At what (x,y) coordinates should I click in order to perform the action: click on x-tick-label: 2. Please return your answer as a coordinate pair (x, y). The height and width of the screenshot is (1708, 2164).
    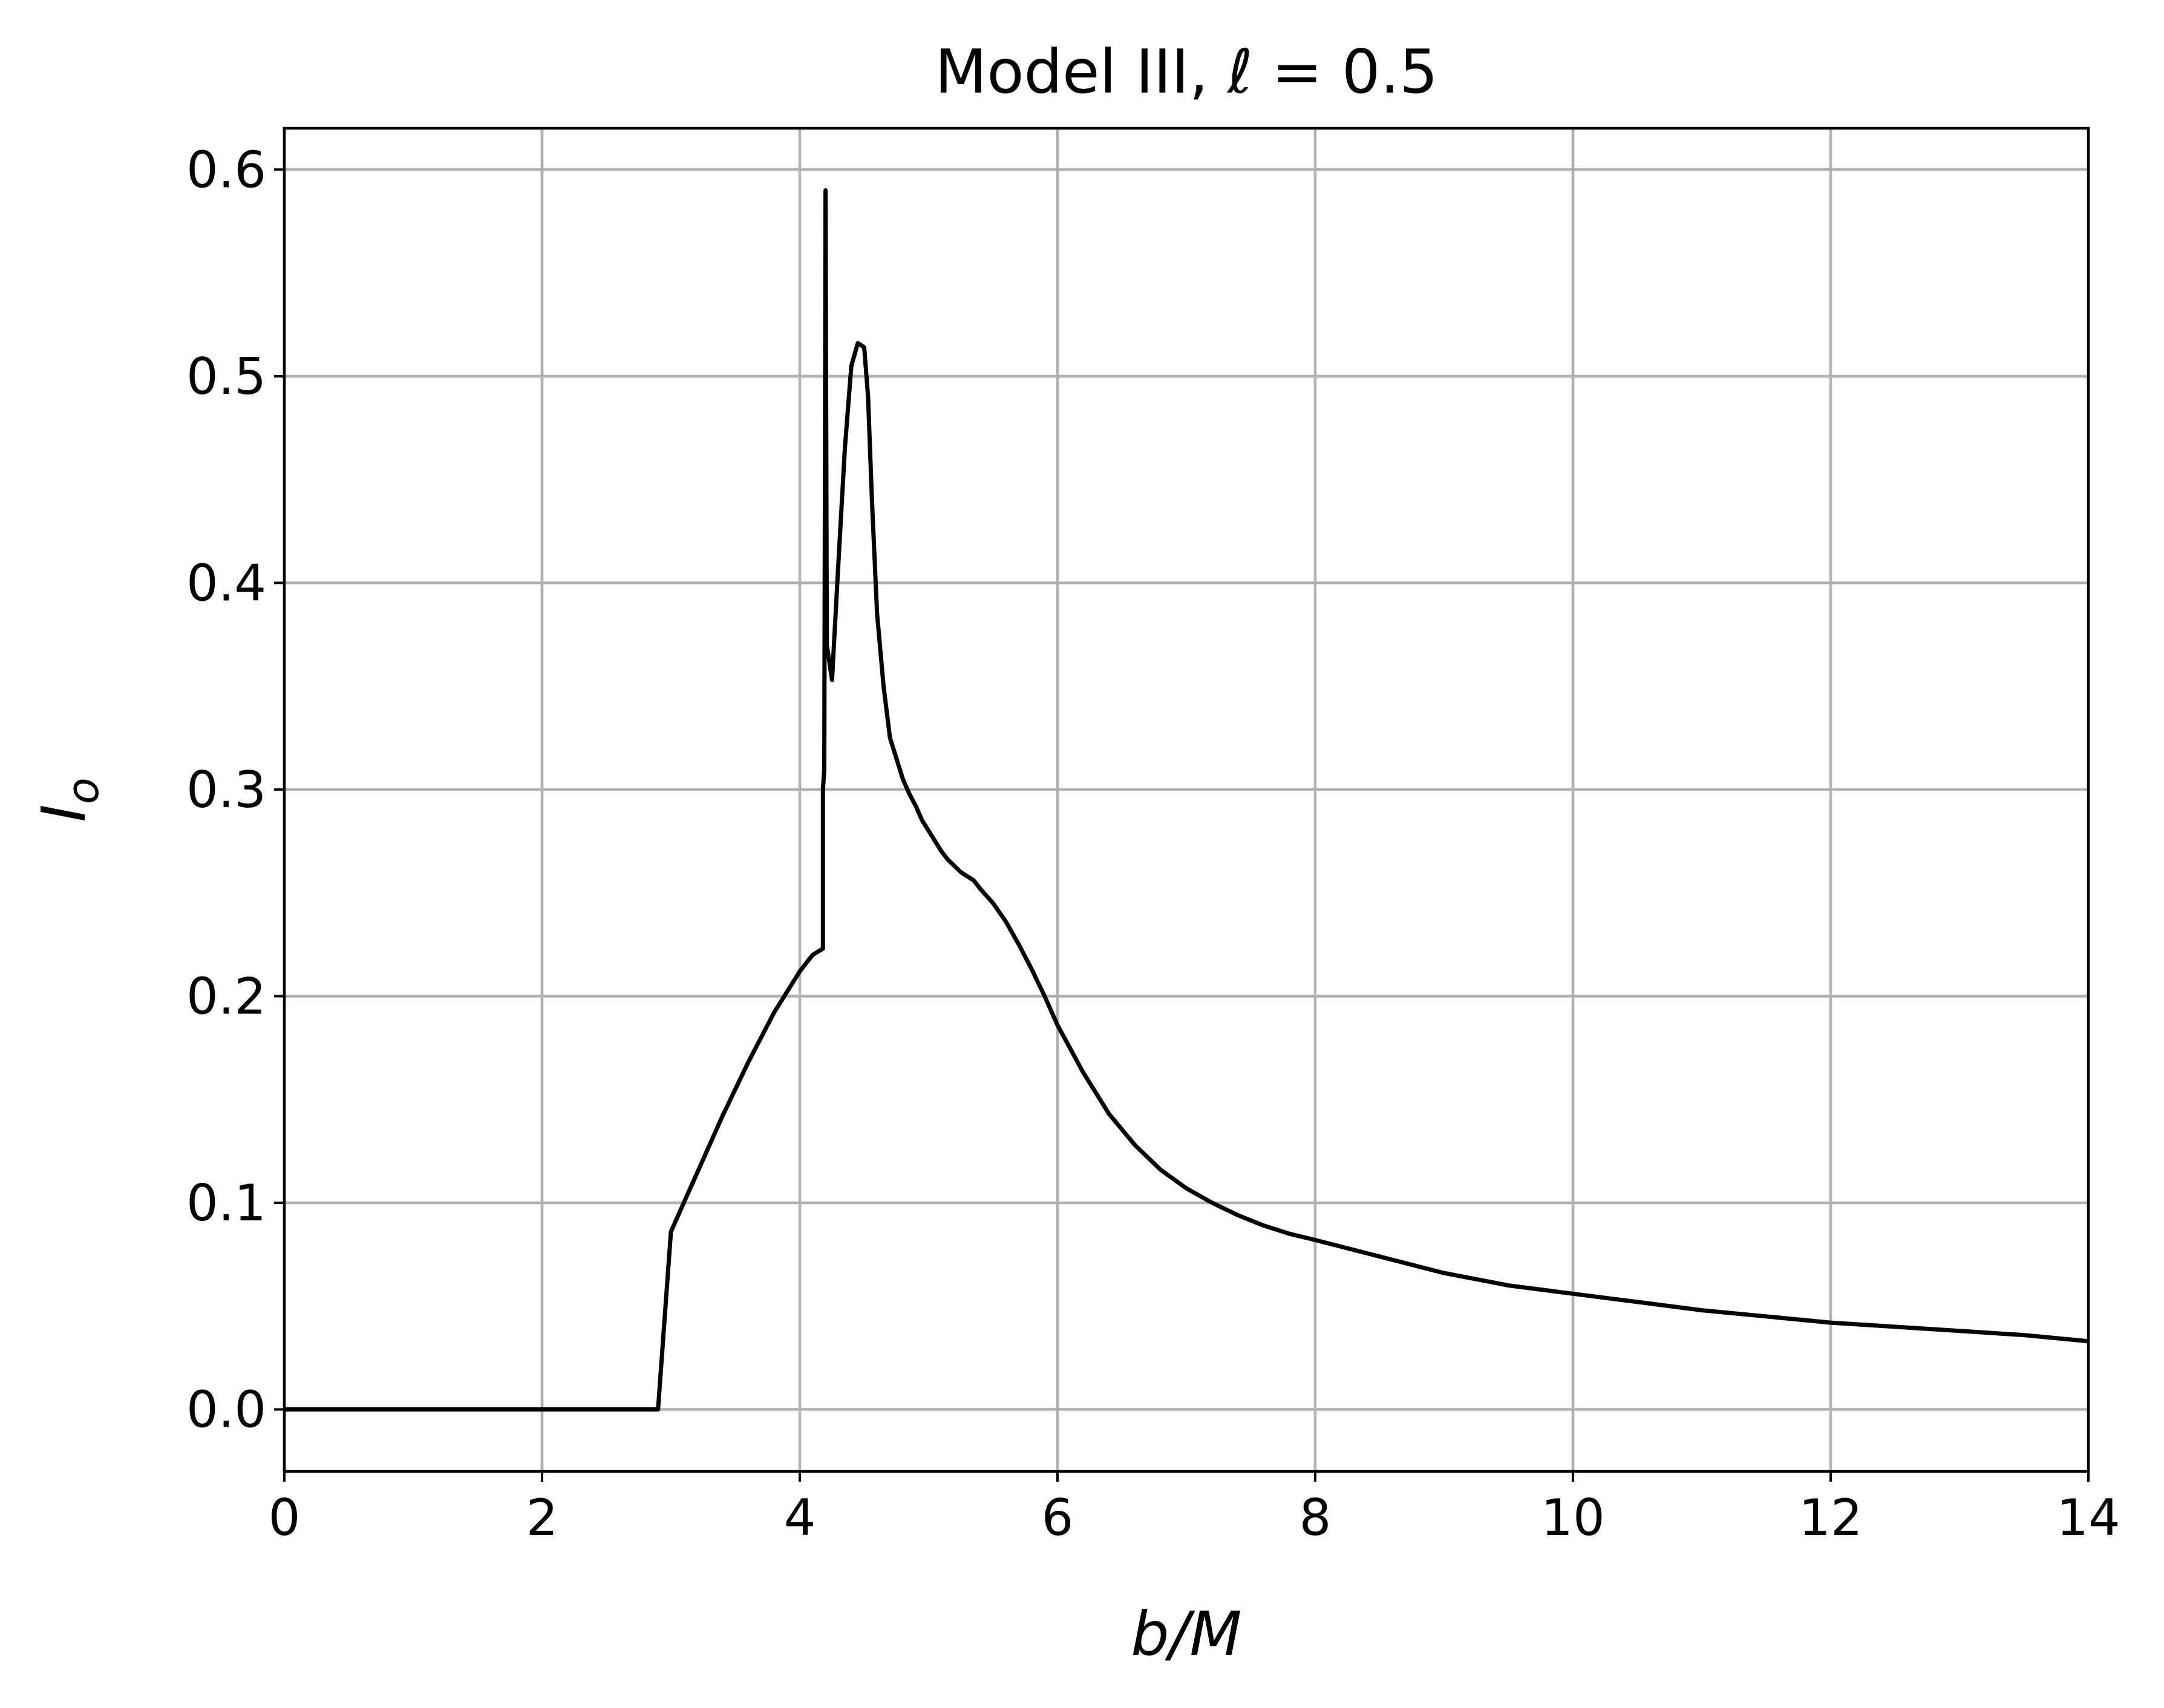
    Looking at the image, I should click on (542, 1517).